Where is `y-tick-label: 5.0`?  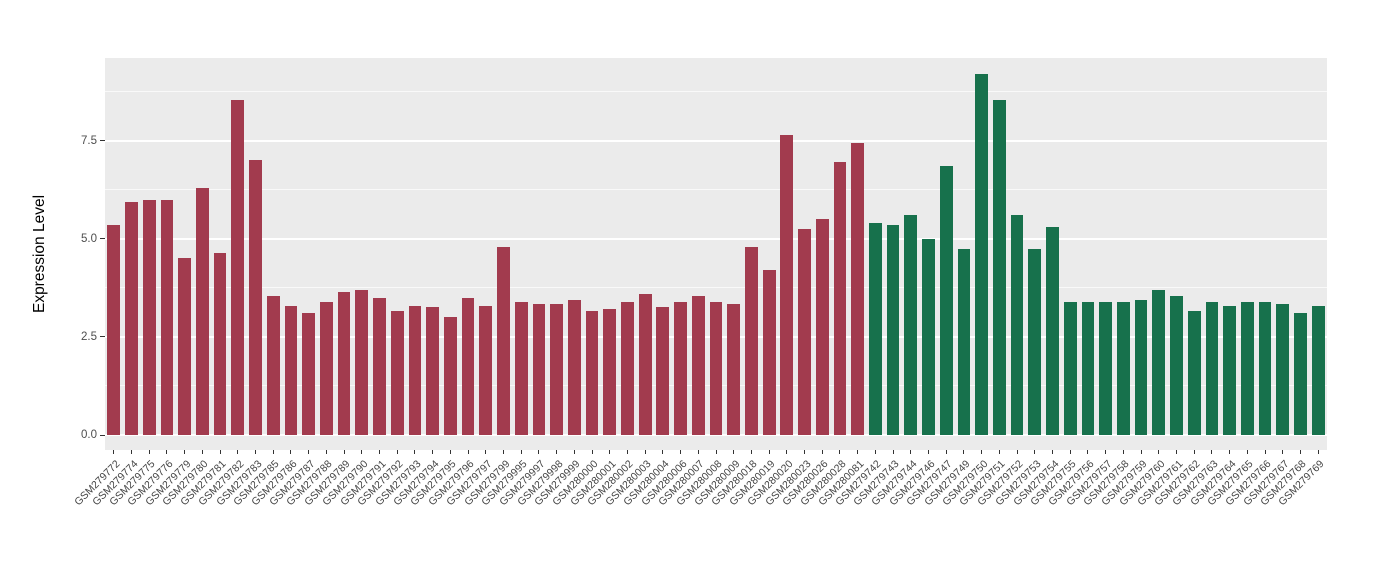 y-tick-label: 5.0 is located at coordinates (89, 238).